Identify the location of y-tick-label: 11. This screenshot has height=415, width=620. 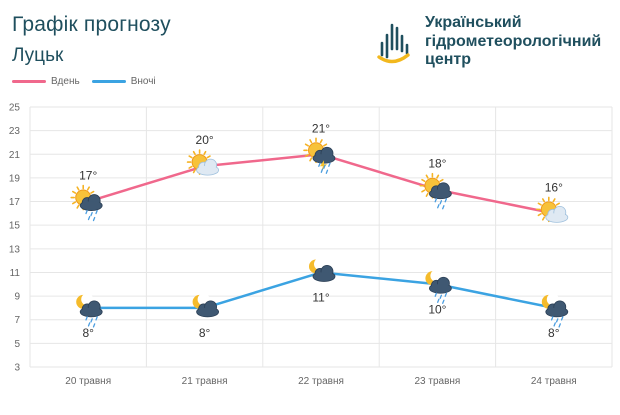
(15, 273).